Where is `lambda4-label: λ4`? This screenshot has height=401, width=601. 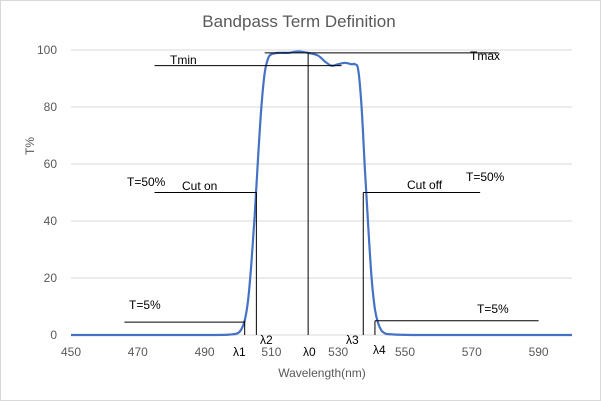 lambda4-label: λ4 is located at coordinates (379, 350).